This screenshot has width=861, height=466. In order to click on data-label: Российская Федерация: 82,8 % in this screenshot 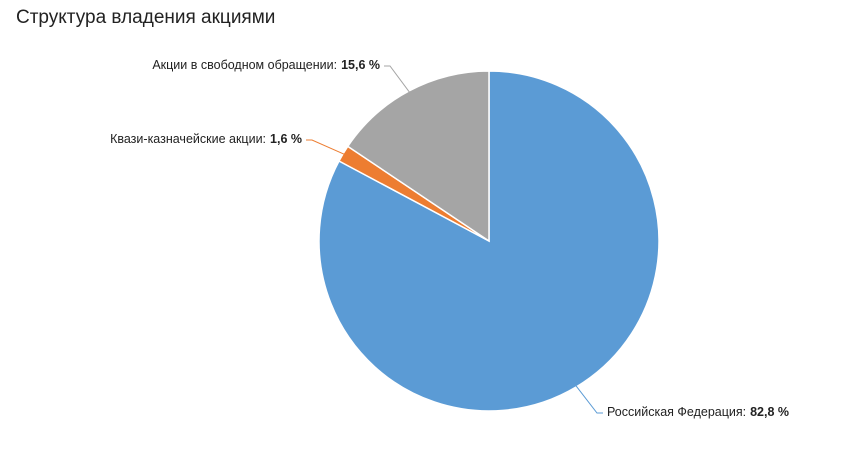, I will do `click(698, 412)`.